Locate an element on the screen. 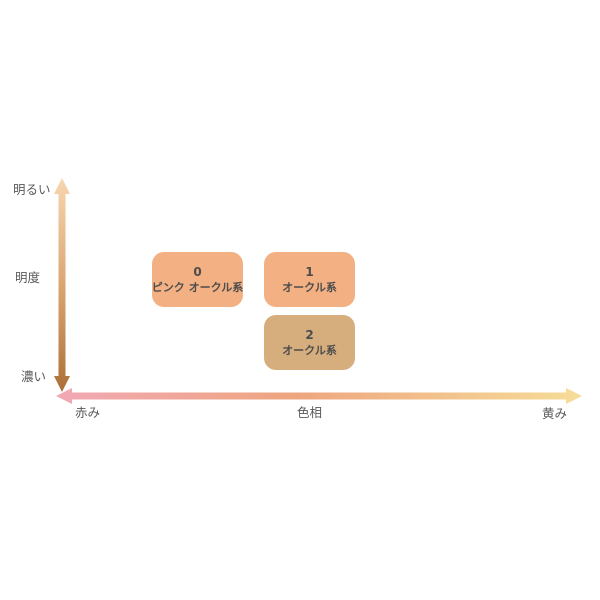  shade-box-0: 0 ピンク オークル系 is located at coordinates (197, 279).